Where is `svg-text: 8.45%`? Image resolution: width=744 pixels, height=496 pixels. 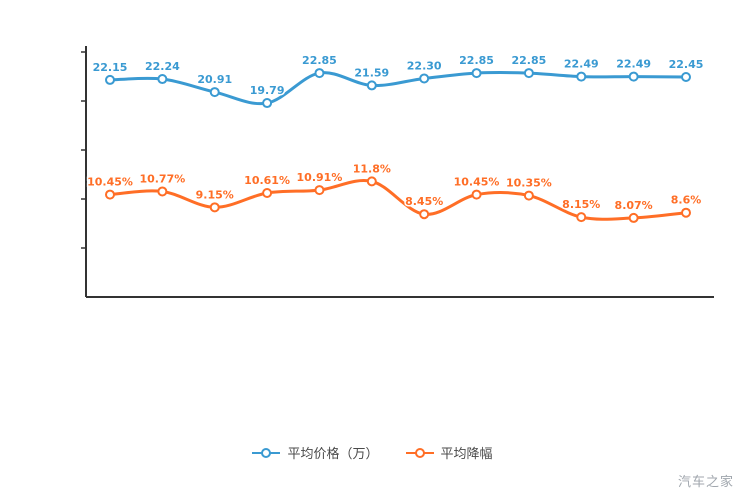 svg-text: 8.45% is located at coordinates (424, 201).